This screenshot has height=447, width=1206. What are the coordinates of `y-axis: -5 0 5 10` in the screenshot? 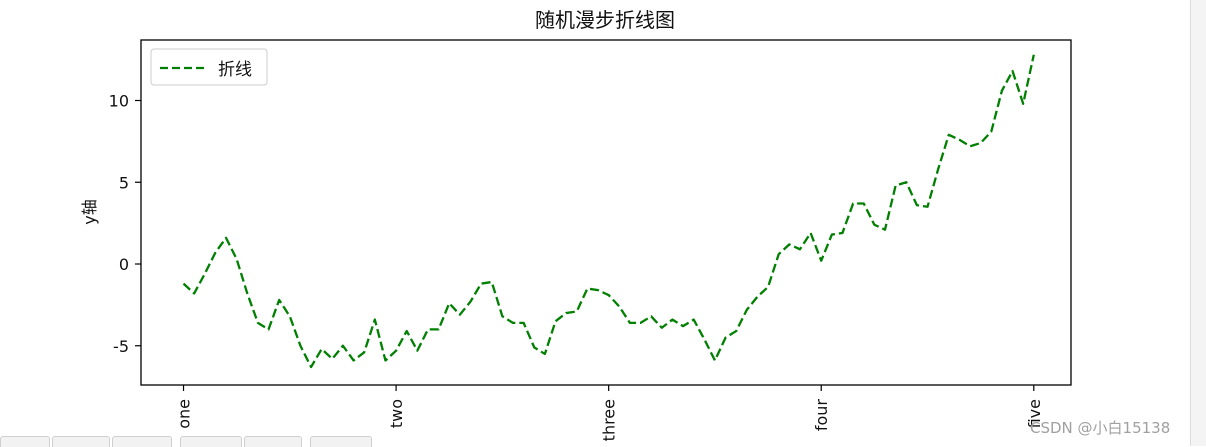 It's located at (125, 223).